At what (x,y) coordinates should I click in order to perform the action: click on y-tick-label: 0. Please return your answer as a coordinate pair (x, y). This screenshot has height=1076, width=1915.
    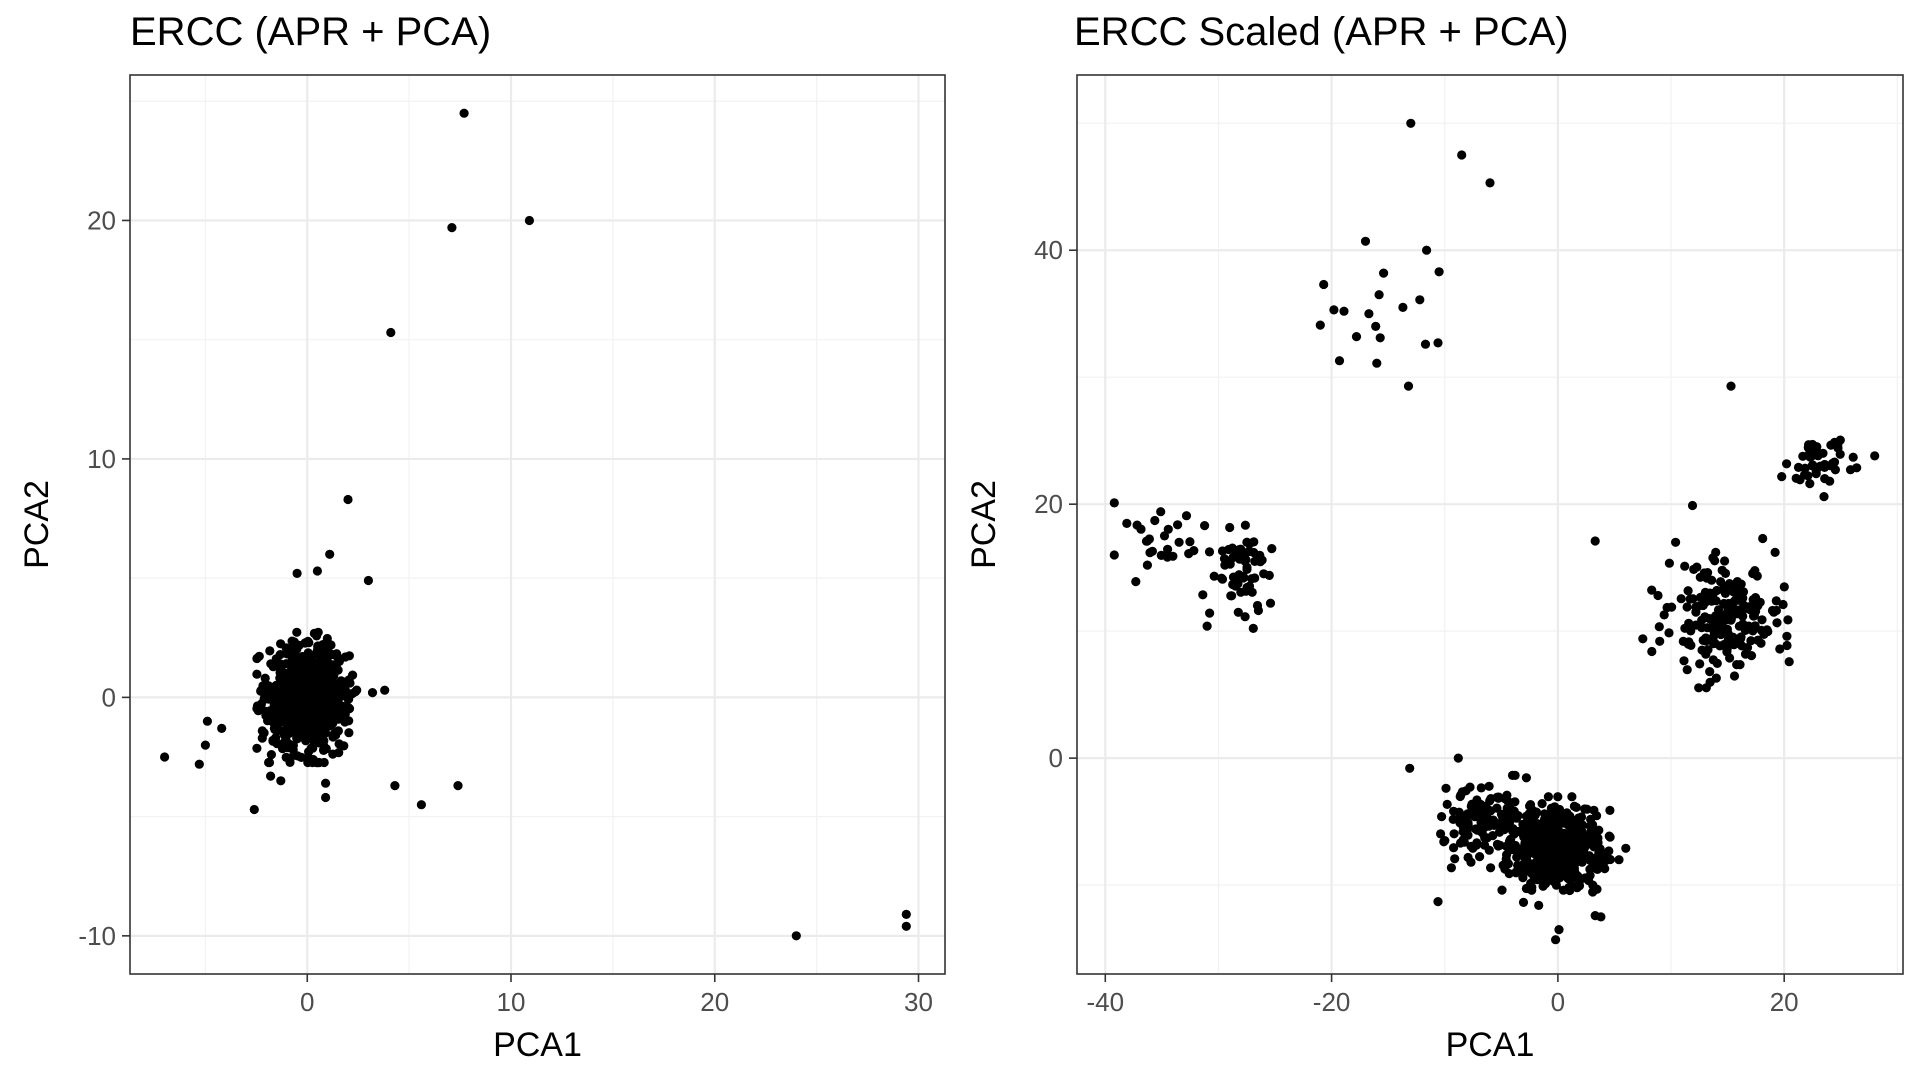
    Looking at the image, I should click on (1056, 758).